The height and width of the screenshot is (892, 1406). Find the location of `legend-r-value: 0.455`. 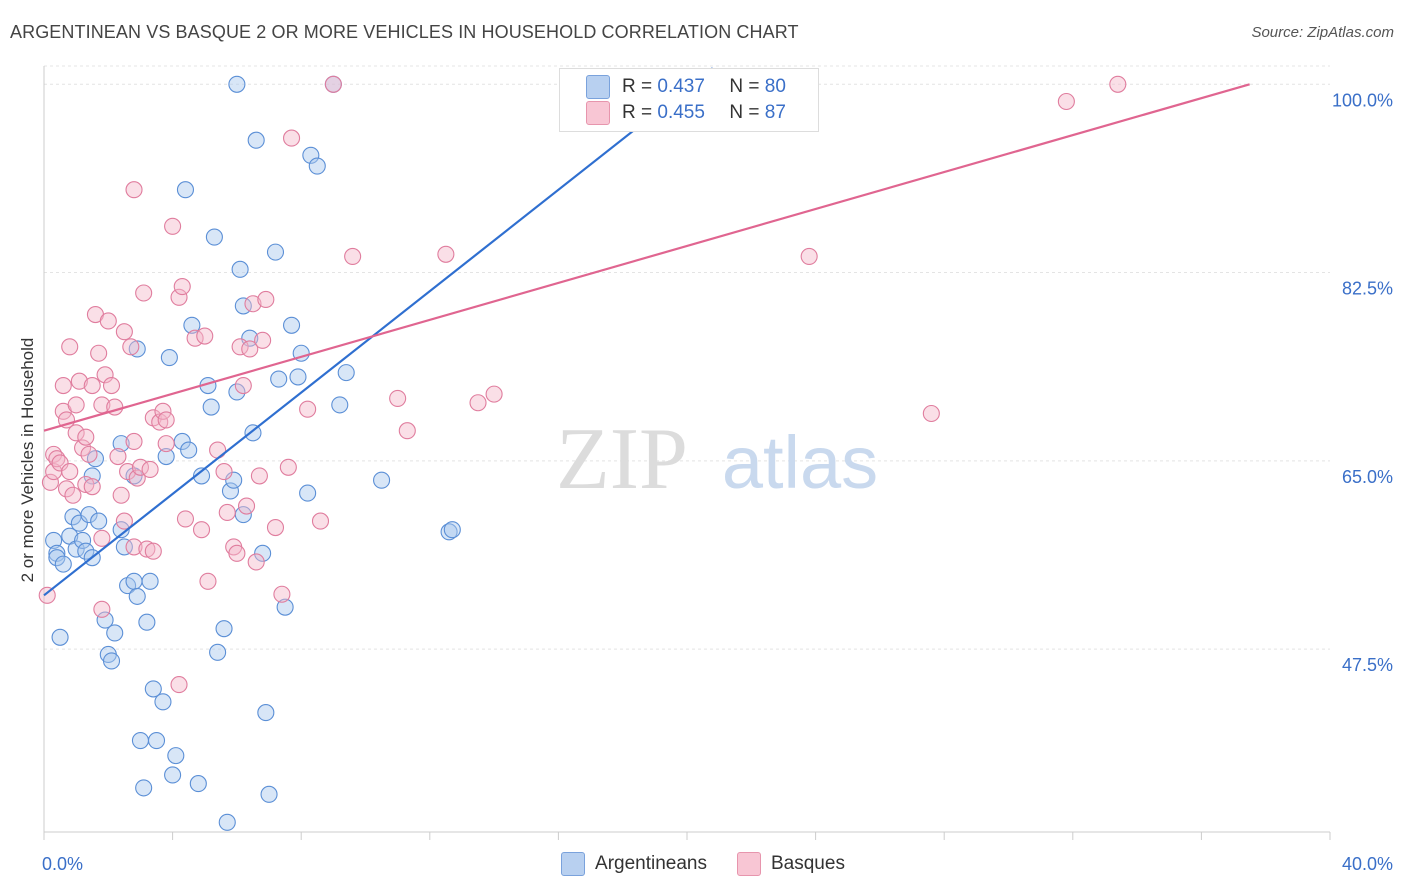

legend-r-value: 0.455 is located at coordinates (681, 112).